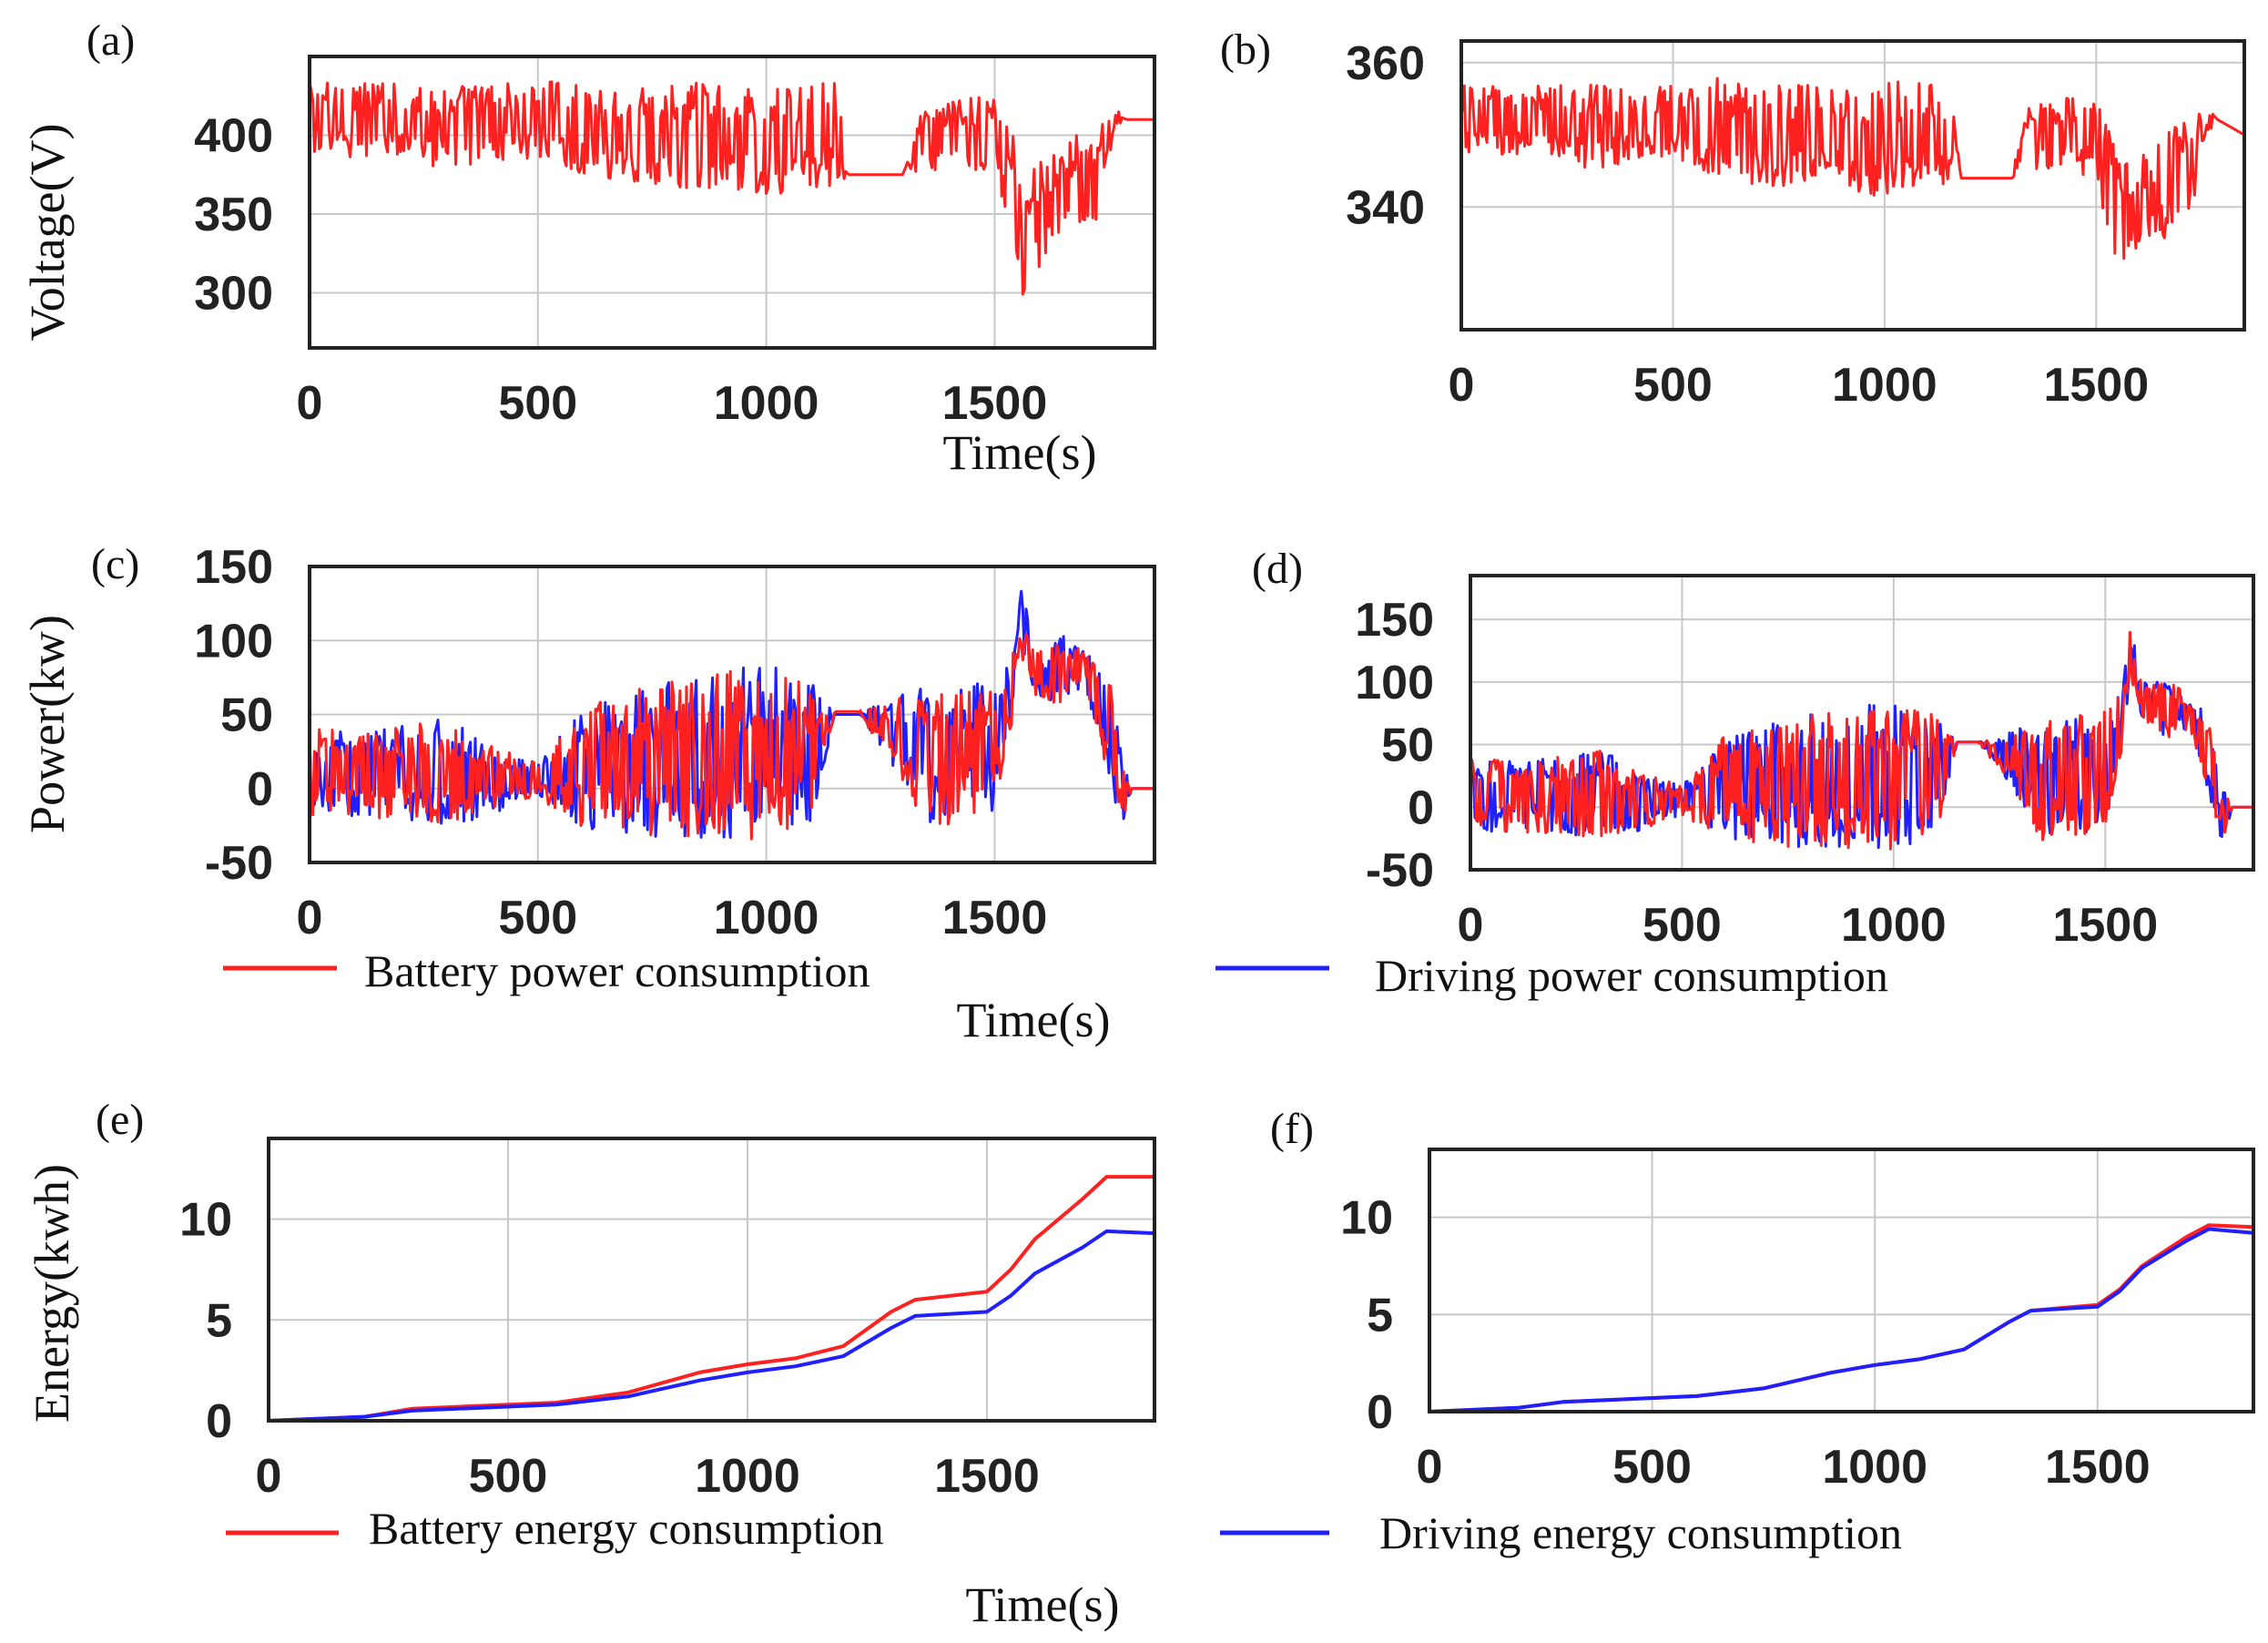 The width and height of the screenshot is (2268, 1643). Describe the element at coordinates (626, 1528) in the screenshot. I see `legend-label-battery-energy: Battery energy consumption` at that location.